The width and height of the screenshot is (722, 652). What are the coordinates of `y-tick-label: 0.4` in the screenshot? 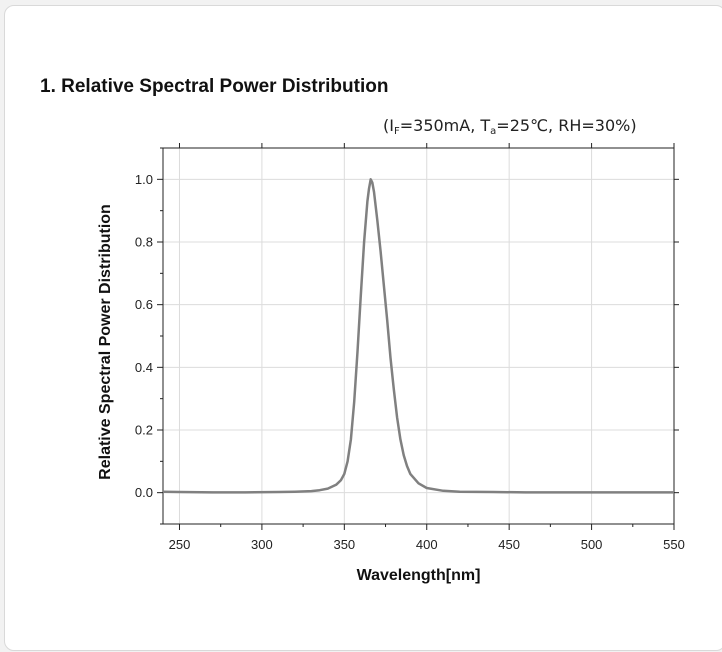 It's located at (144, 367).